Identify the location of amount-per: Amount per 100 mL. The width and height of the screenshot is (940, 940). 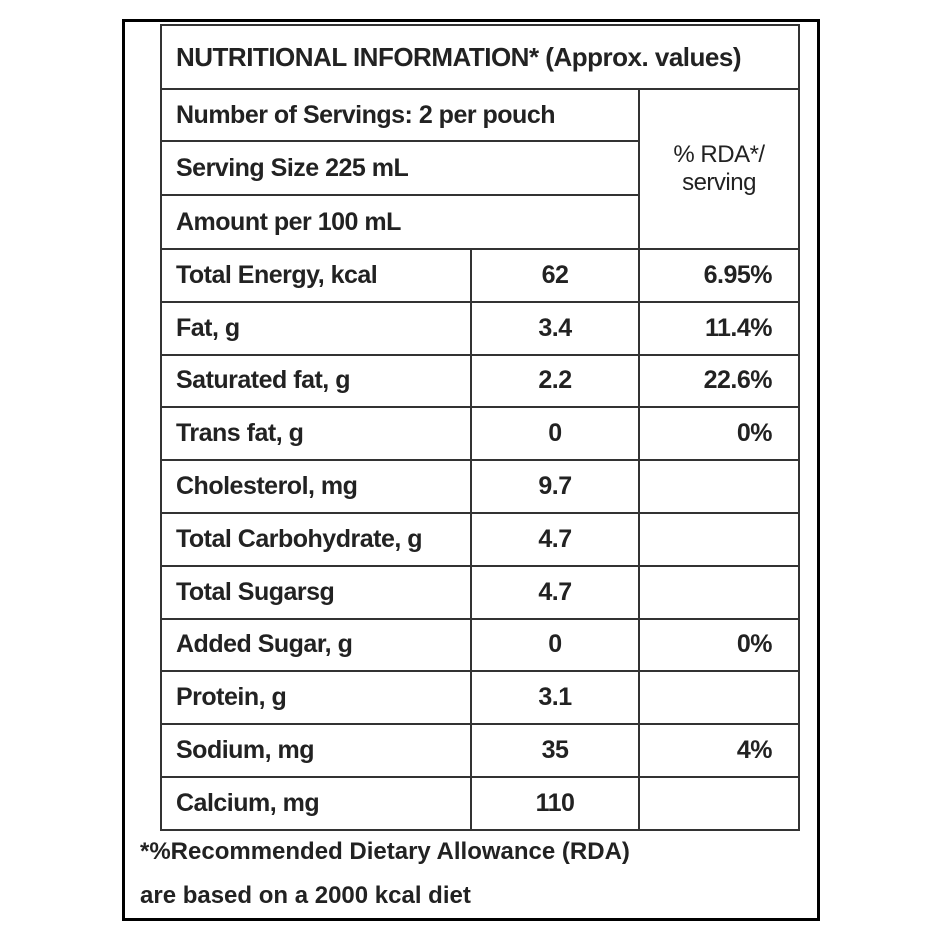
(400, 222).